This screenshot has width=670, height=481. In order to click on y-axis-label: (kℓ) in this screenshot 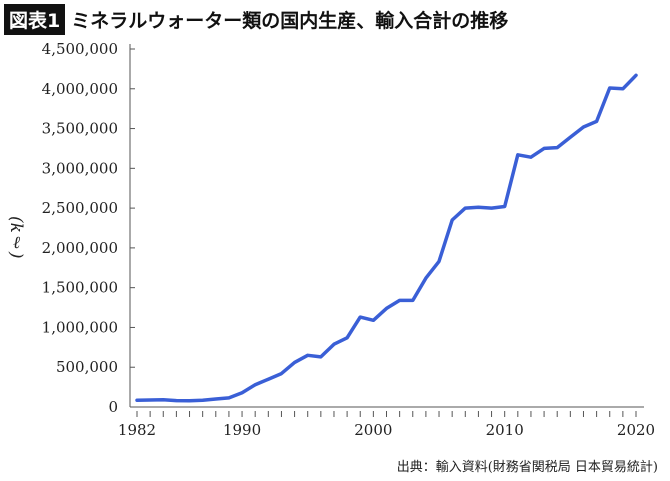, I will do `click(16, 237)`.